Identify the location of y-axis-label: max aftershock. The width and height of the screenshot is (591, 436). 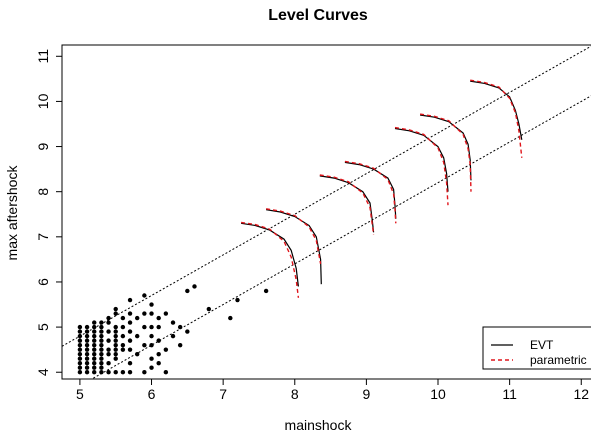
(12, 213).